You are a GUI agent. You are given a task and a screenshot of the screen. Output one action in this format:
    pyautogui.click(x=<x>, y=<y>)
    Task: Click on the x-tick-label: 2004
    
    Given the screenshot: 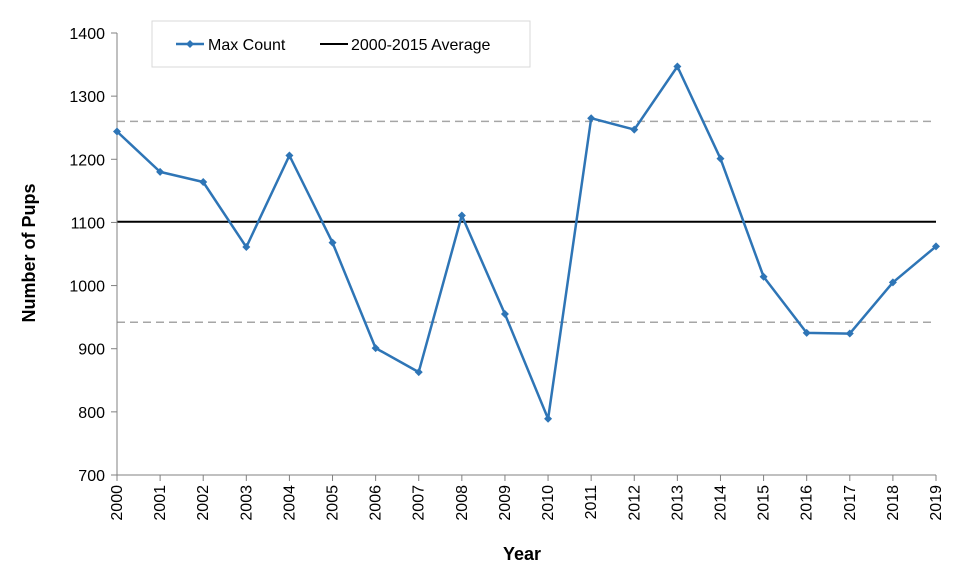 What is the action you would take?
    pyautogui.click(x=289, y=503)
    